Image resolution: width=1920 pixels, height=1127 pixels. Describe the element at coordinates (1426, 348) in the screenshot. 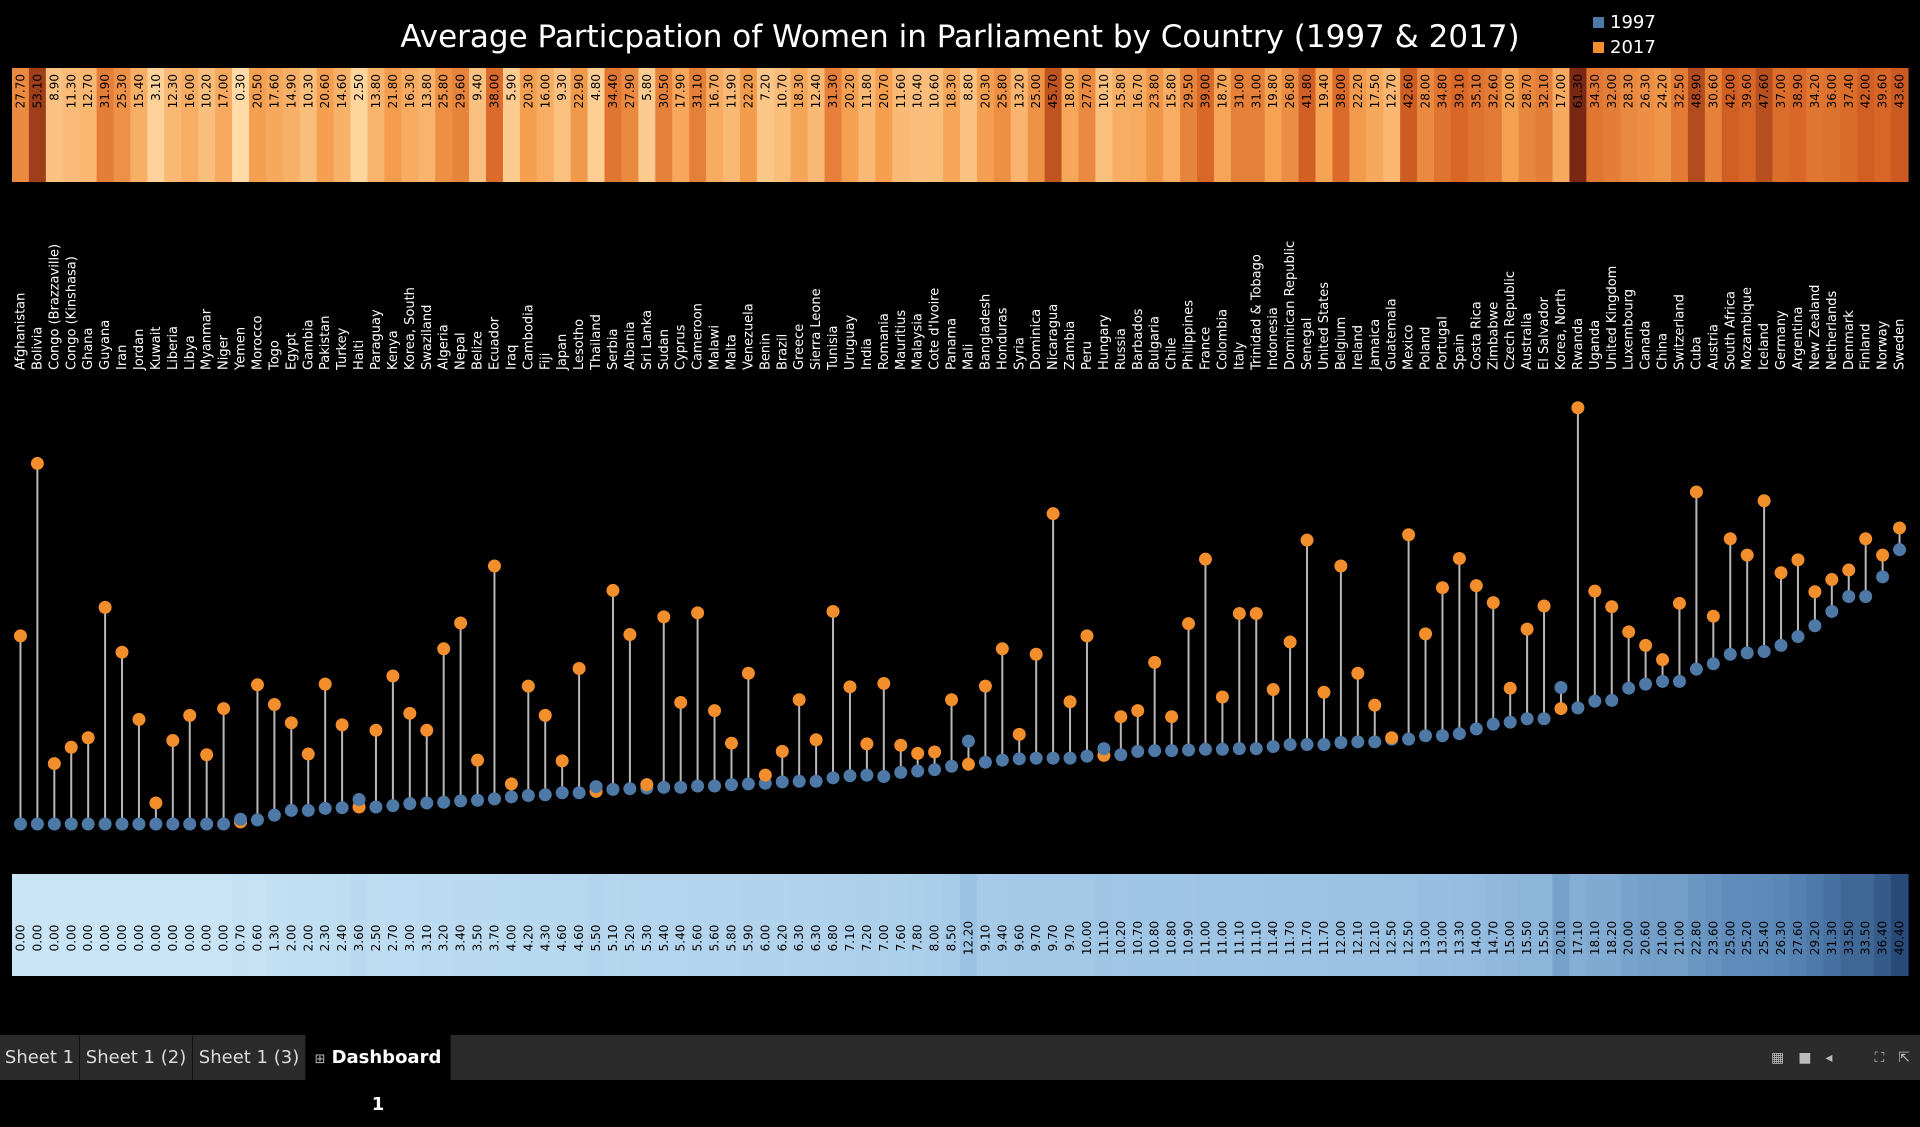

I see `country-label: Poland` at that location.